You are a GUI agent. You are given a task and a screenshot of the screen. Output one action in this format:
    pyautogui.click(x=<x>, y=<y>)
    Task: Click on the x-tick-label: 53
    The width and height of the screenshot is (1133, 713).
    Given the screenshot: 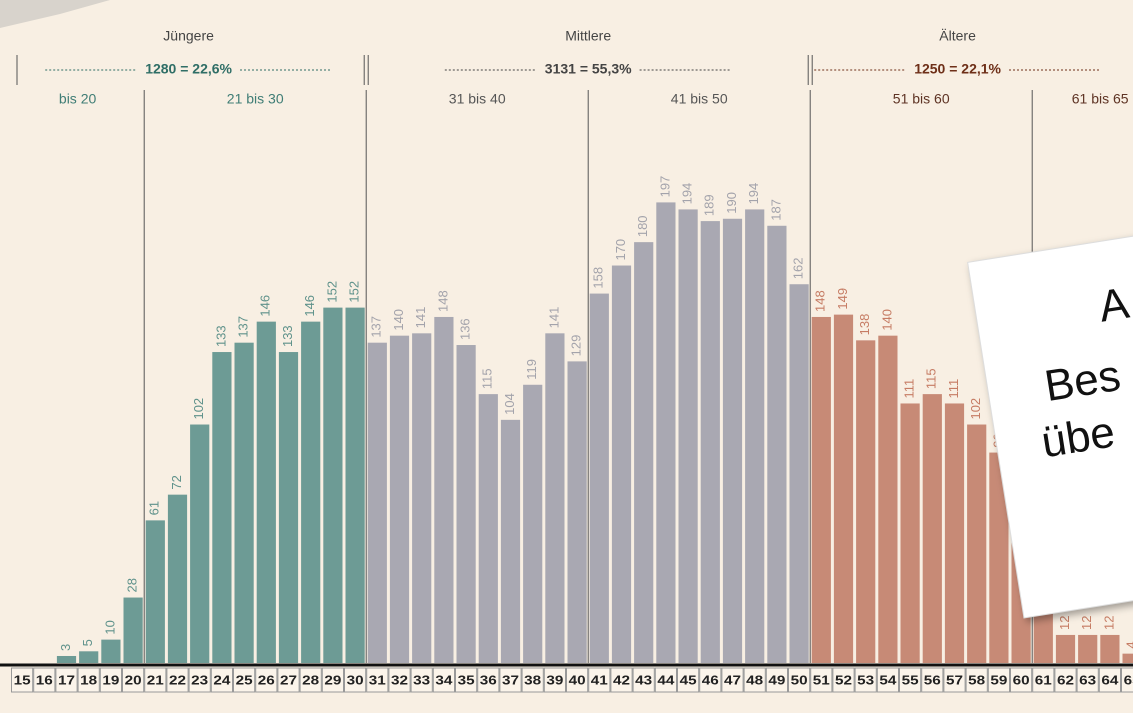 What is the action you would take?
    pyautogui.click(x=865, y=679)
    